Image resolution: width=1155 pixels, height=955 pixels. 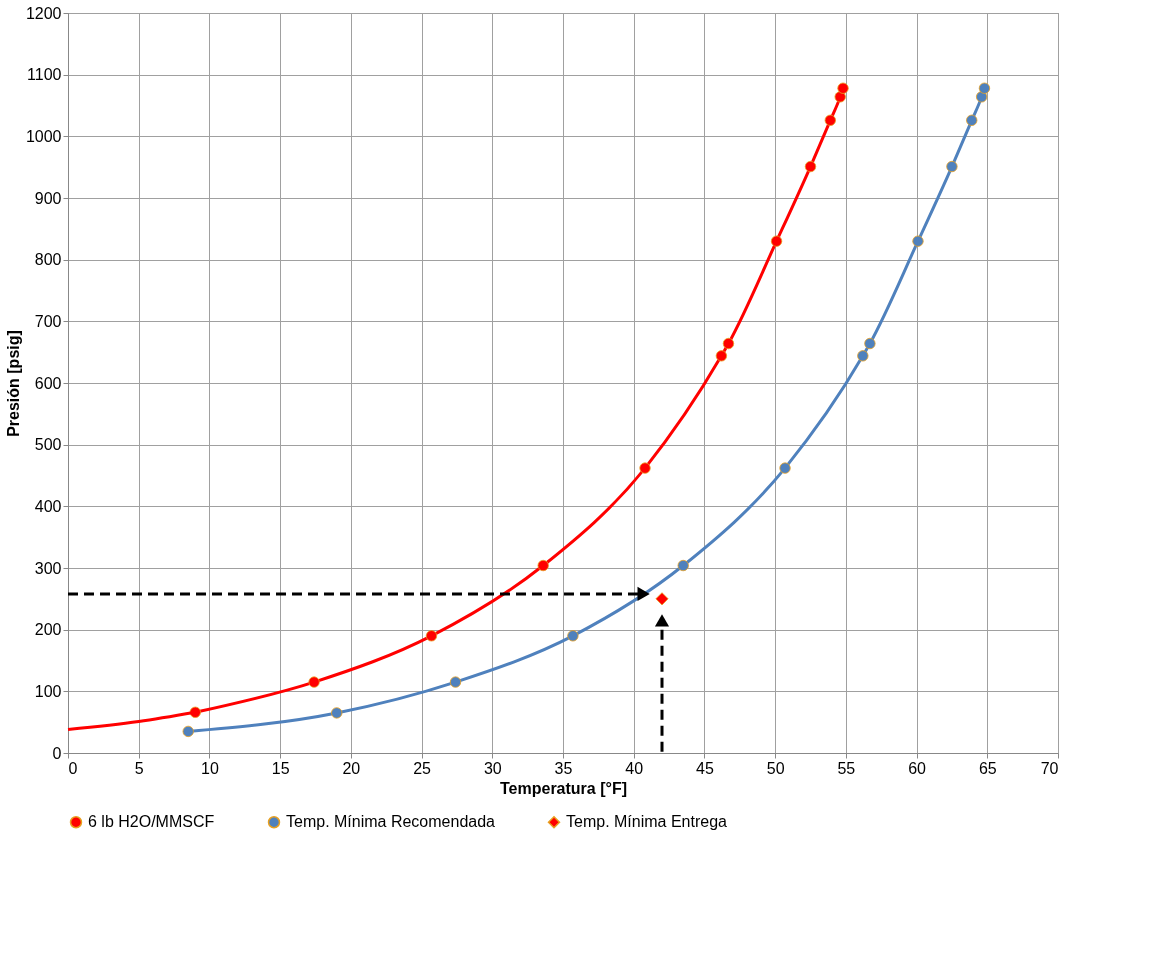 I want to click on legend-label: Temp. Mínima Entrega, so click(x=647, y=822).